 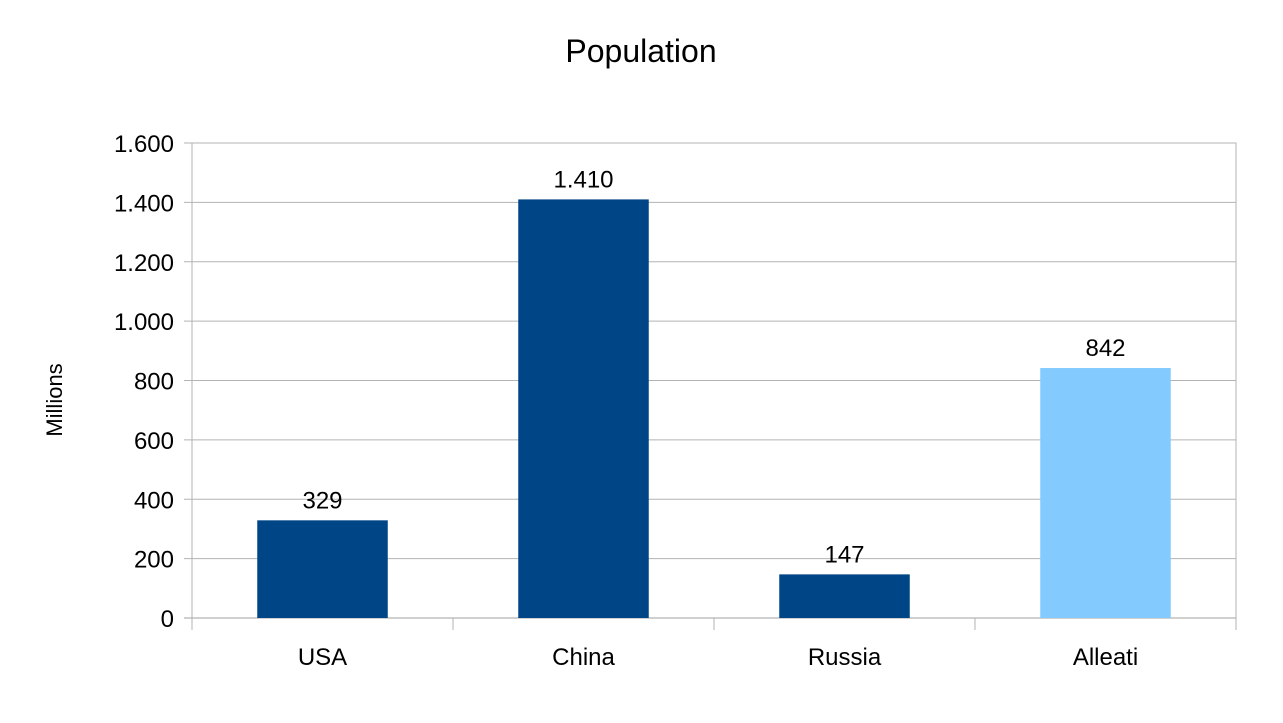 What do you see at coordinates (144, 203) in the screenshot?
I see `y-tick-label: 1.400` at bounding box center [144, 203].